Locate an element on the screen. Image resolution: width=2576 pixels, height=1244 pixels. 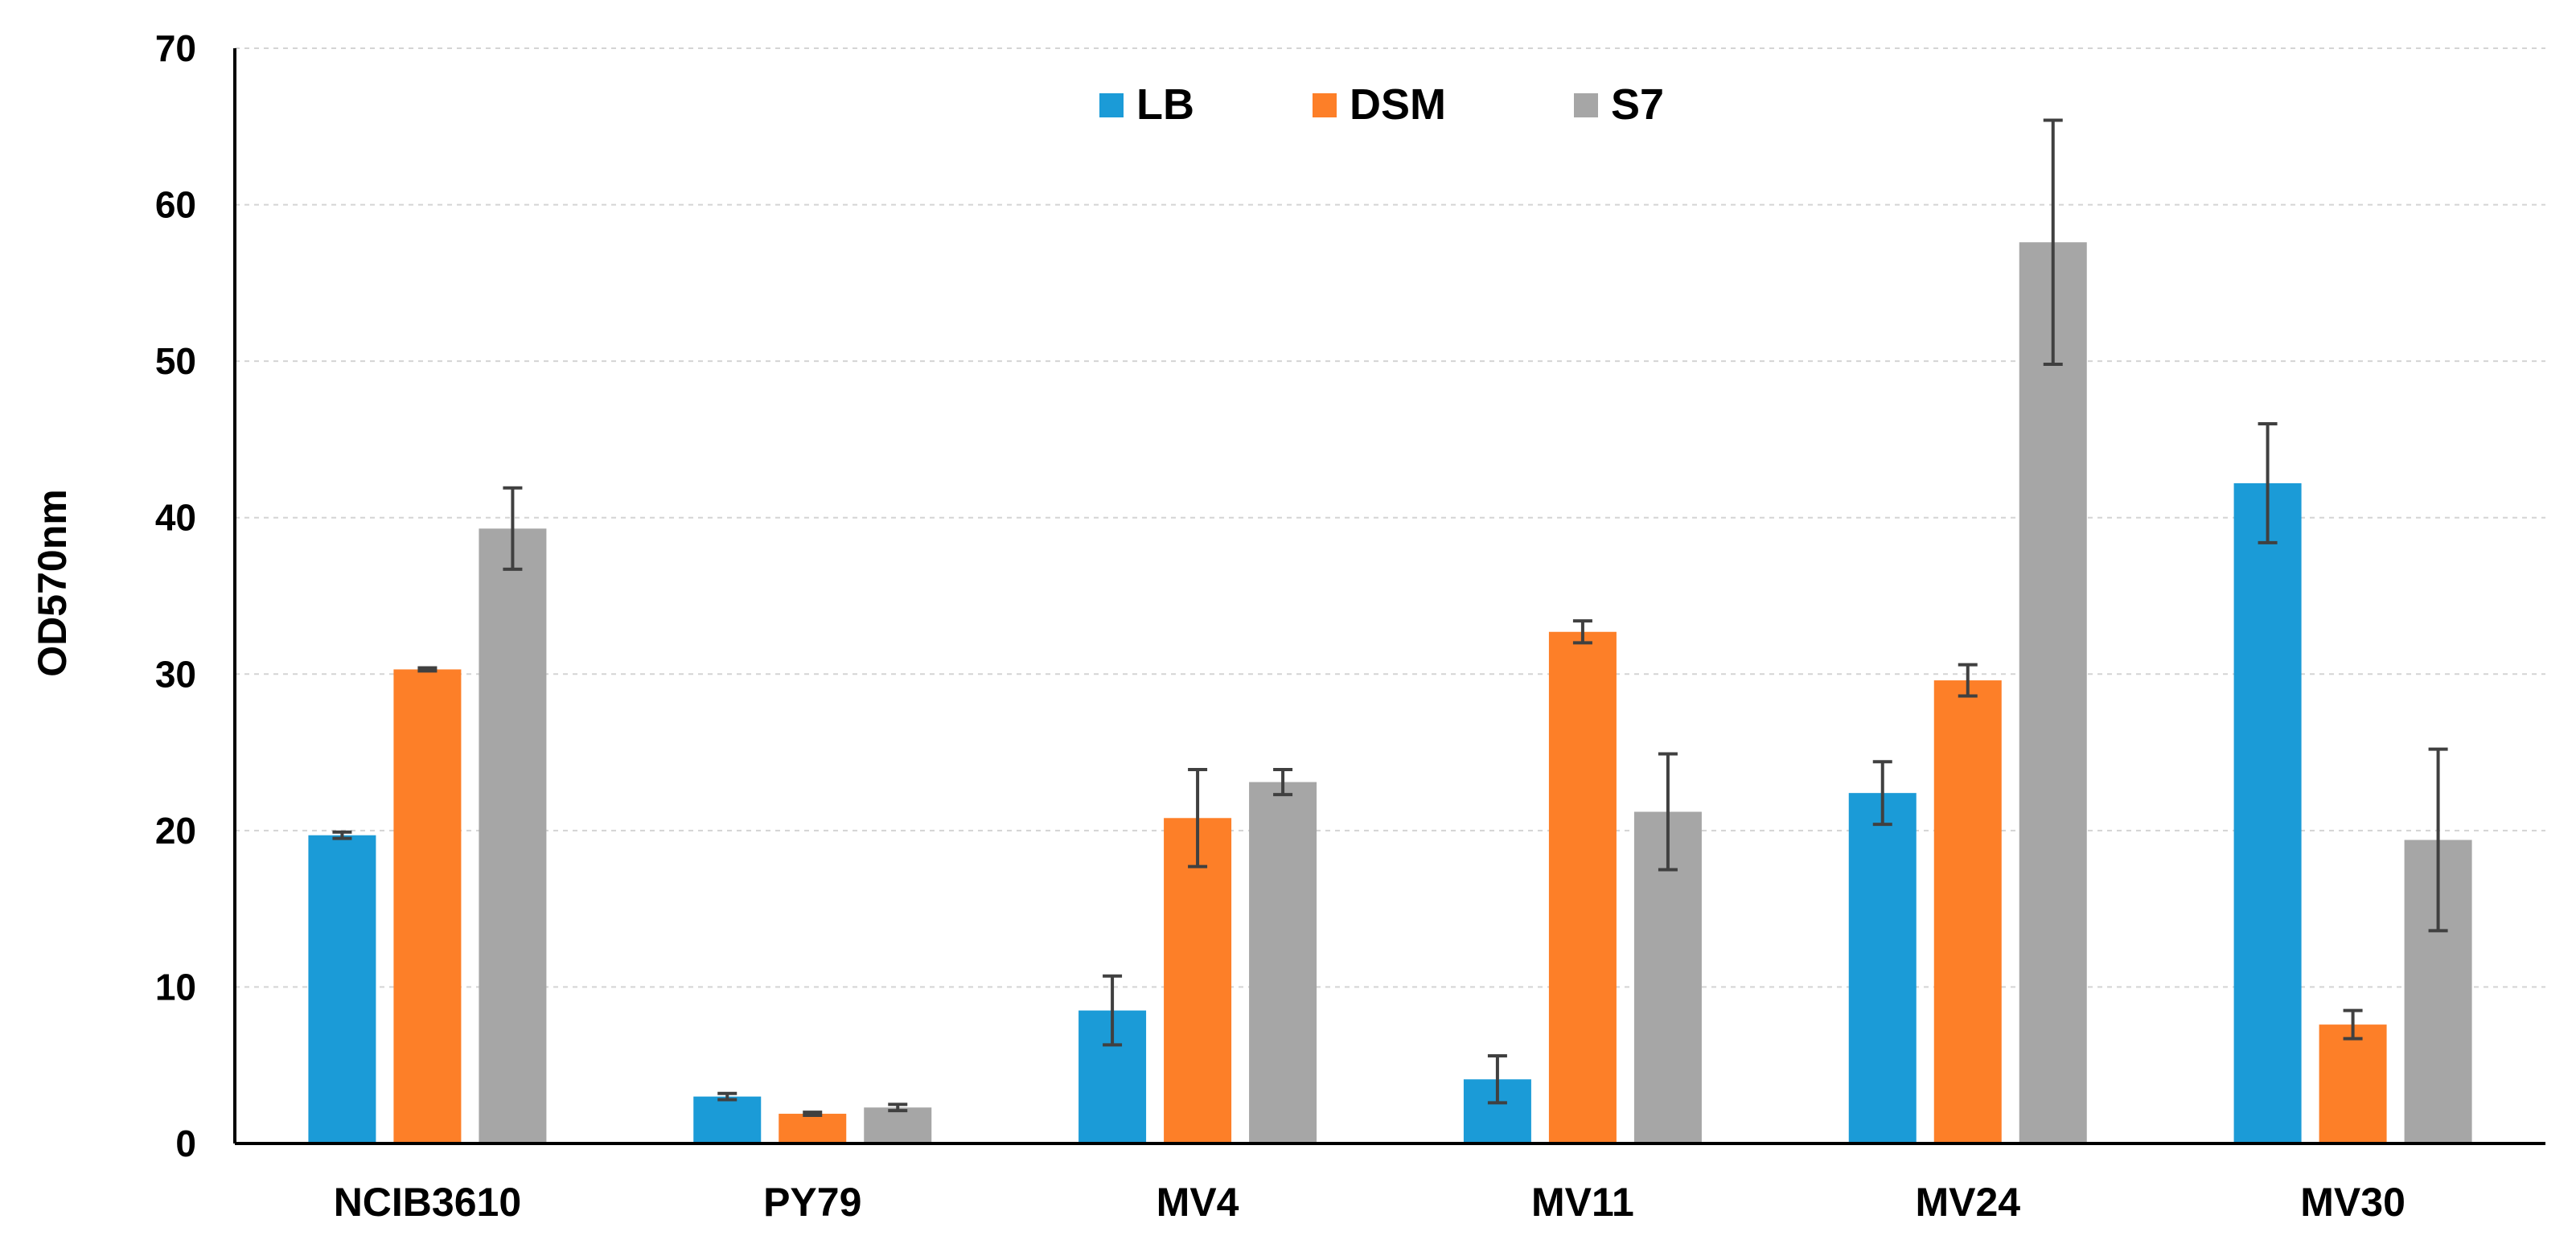
bar-s7-ncib3610 is located at coordinates (513, 835).